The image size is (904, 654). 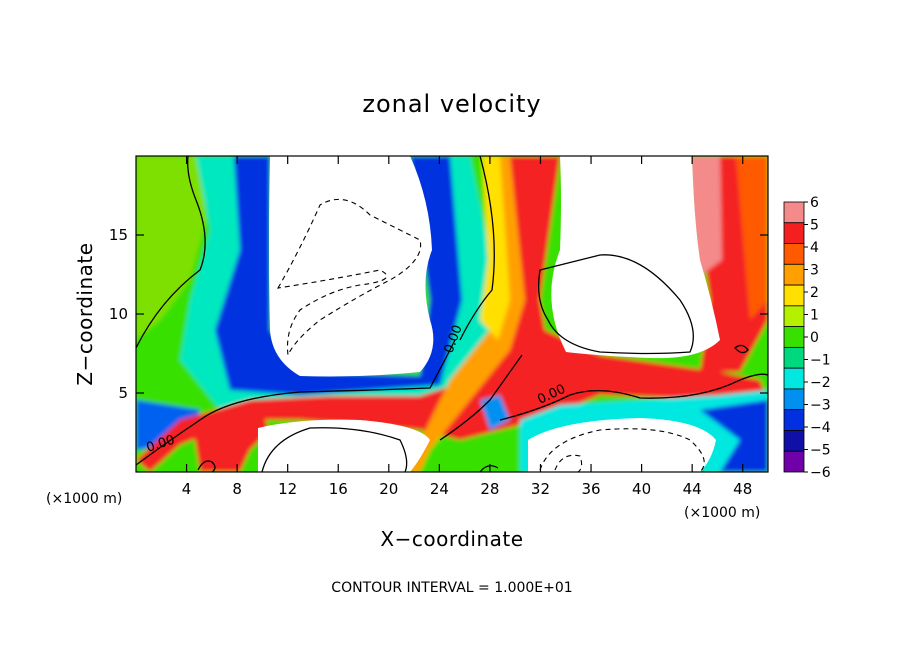 I want to click on contour-zero-lower, so click(x=481, y=397).